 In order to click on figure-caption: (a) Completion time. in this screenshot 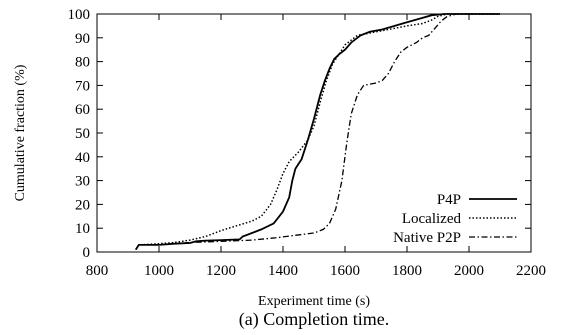, I will do `click(314, 319)`.